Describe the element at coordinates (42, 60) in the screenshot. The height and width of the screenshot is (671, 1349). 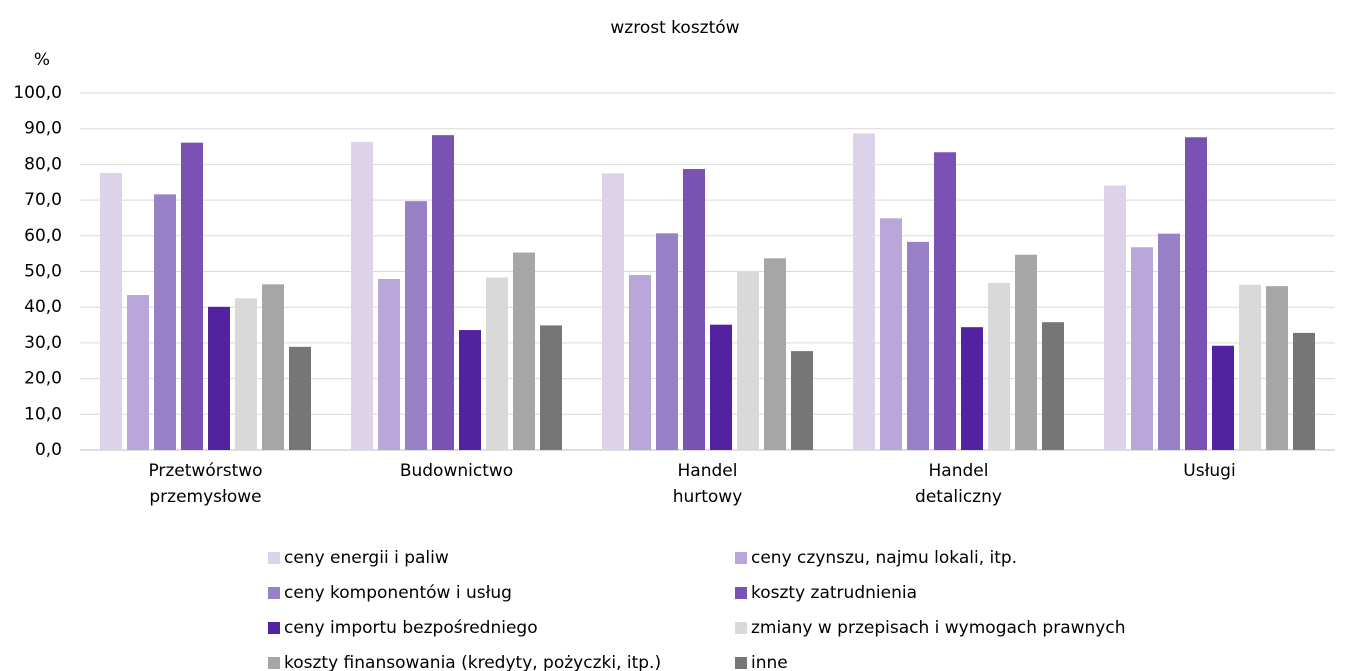
I see `y-axis-label: %` at that location.